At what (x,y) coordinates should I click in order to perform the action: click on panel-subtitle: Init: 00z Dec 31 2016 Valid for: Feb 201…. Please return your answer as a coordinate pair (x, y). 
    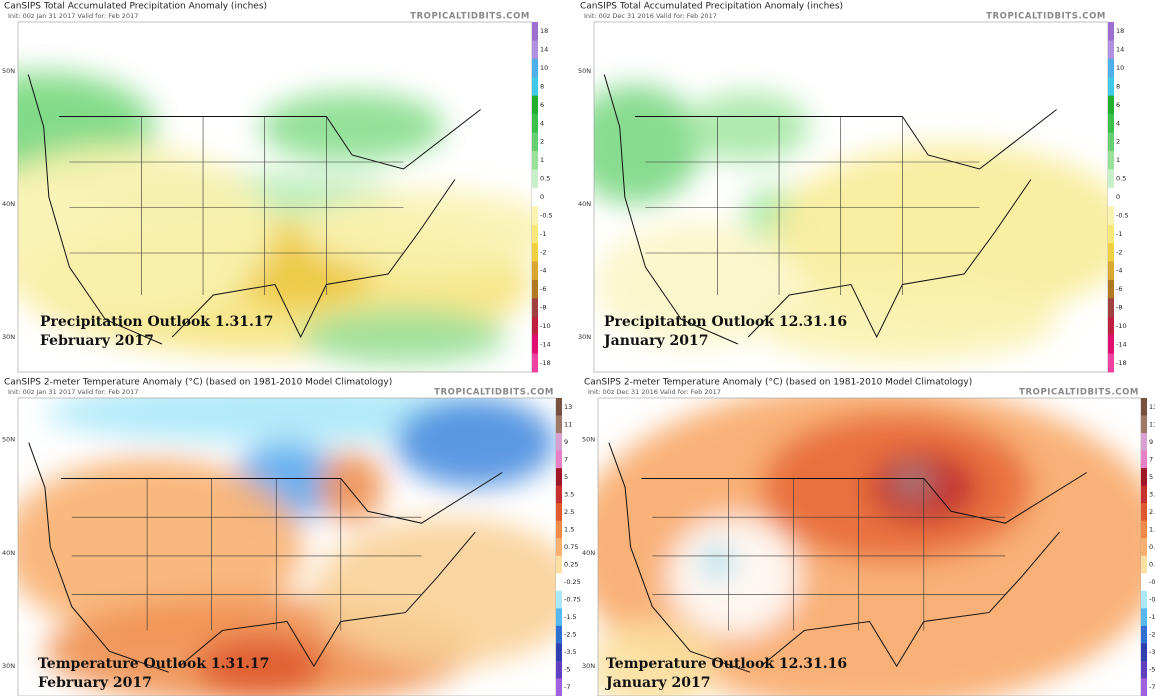
    Looking at the image, I should click on (654, 392).